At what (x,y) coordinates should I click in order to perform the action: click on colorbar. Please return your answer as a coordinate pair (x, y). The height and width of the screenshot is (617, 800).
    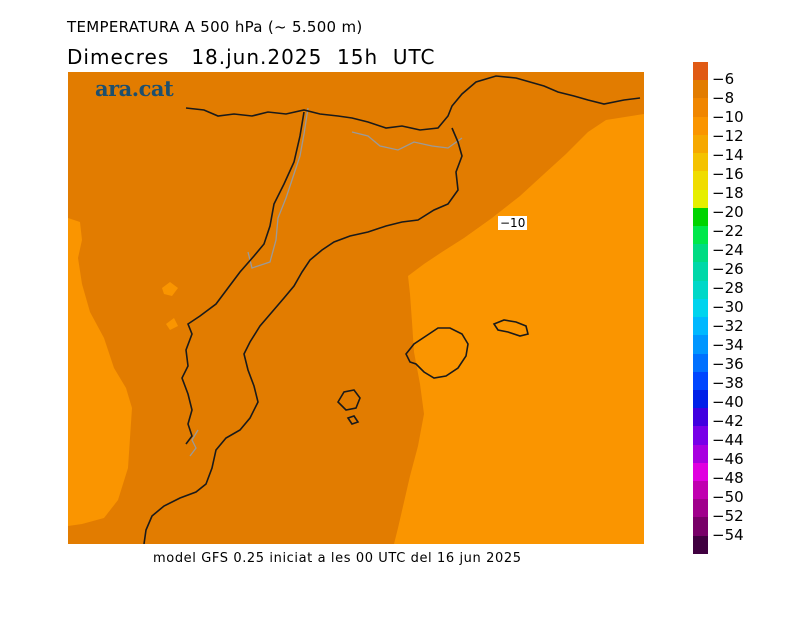
    Looking at the image, I should click on (700, 308).